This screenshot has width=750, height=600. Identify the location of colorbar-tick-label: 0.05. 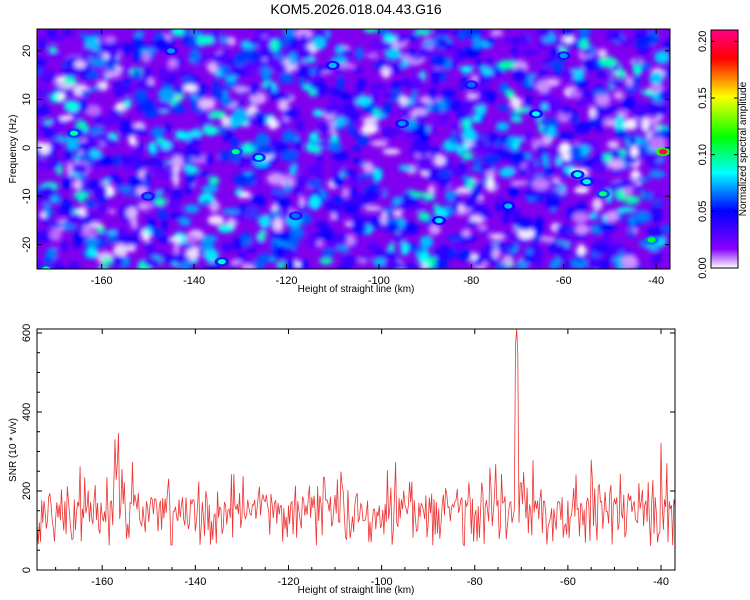
(703, 211).